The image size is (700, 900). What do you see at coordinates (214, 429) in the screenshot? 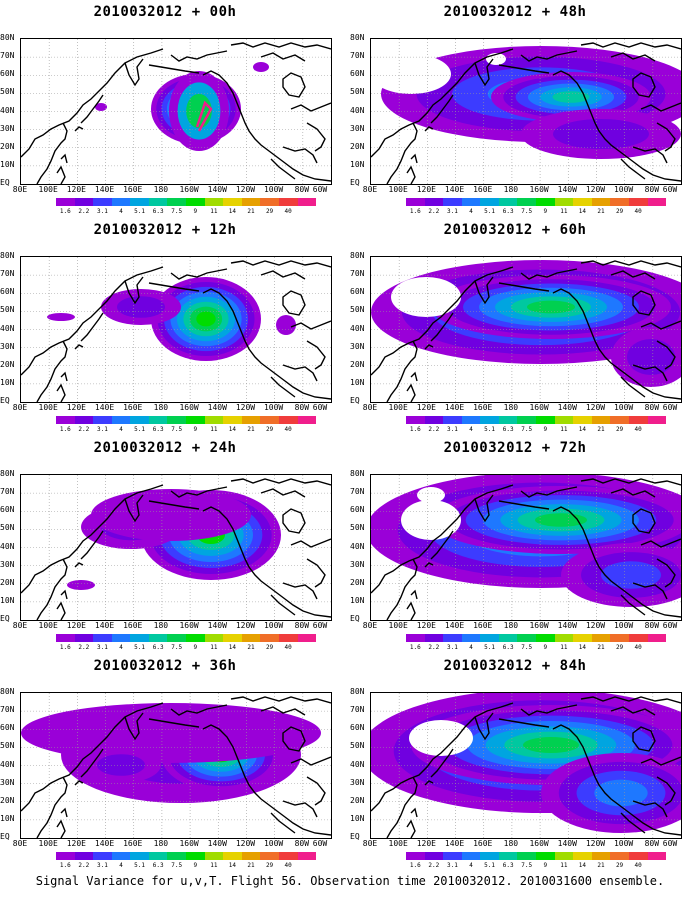
I see `colorbar-label: 11` at bounding box center [214, 429].